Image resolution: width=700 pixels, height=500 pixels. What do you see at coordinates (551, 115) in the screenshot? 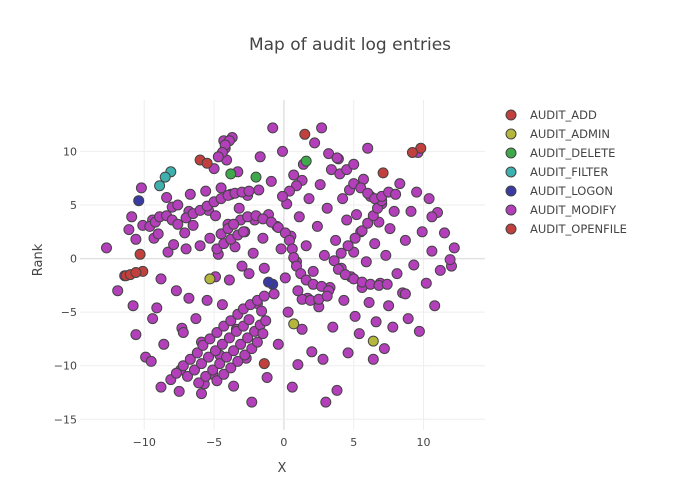
I see `legend-item-audit-add: AUDIT_ADD` at bounding box center [551, 115].